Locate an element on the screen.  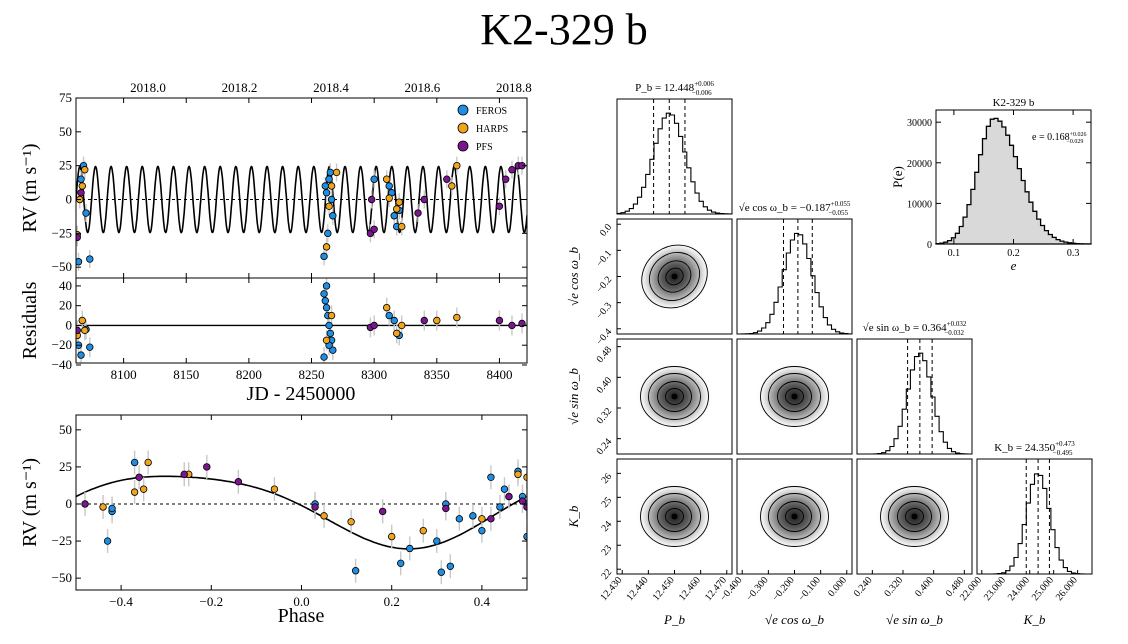
top-axis-label: 2018.0 is located at coordinates (148, 87).